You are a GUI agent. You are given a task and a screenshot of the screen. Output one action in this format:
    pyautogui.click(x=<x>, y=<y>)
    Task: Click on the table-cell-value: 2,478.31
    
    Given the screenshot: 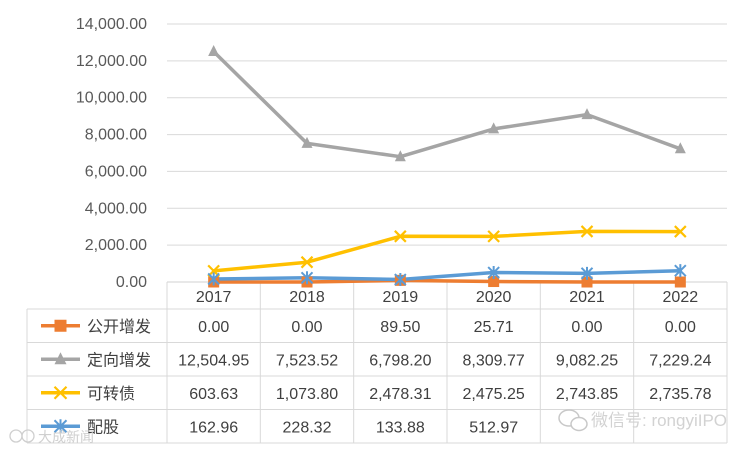 What is the action you would take?
    pyautogui.click(x=400, y=394)
    